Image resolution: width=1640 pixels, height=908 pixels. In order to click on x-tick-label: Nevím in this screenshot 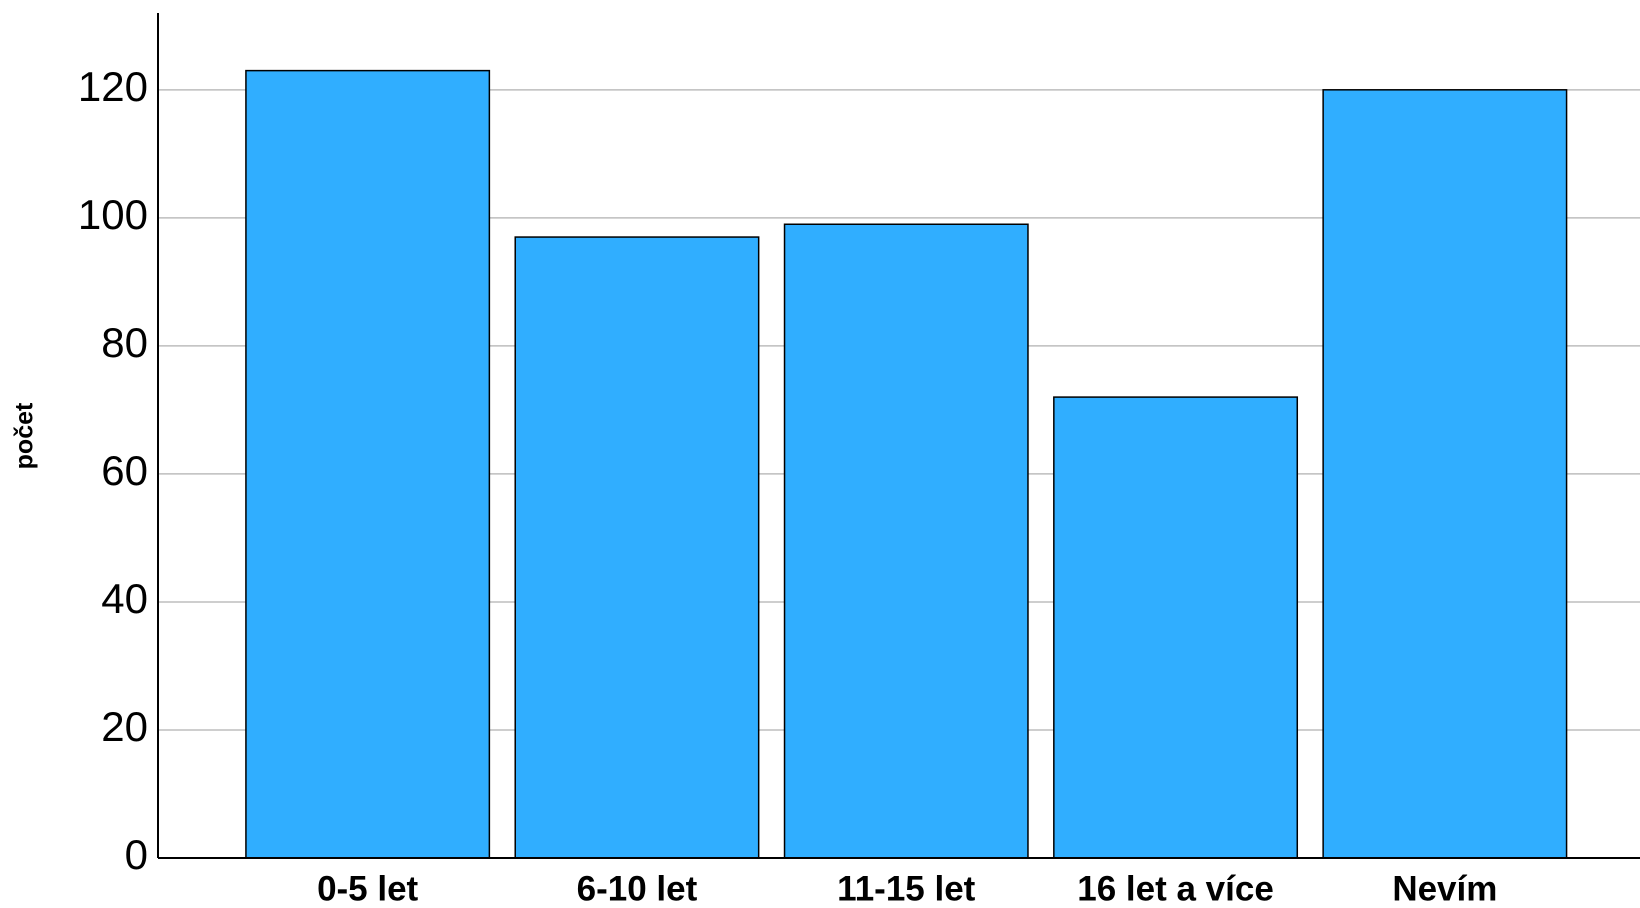, I will do `click(1444, 888)`.